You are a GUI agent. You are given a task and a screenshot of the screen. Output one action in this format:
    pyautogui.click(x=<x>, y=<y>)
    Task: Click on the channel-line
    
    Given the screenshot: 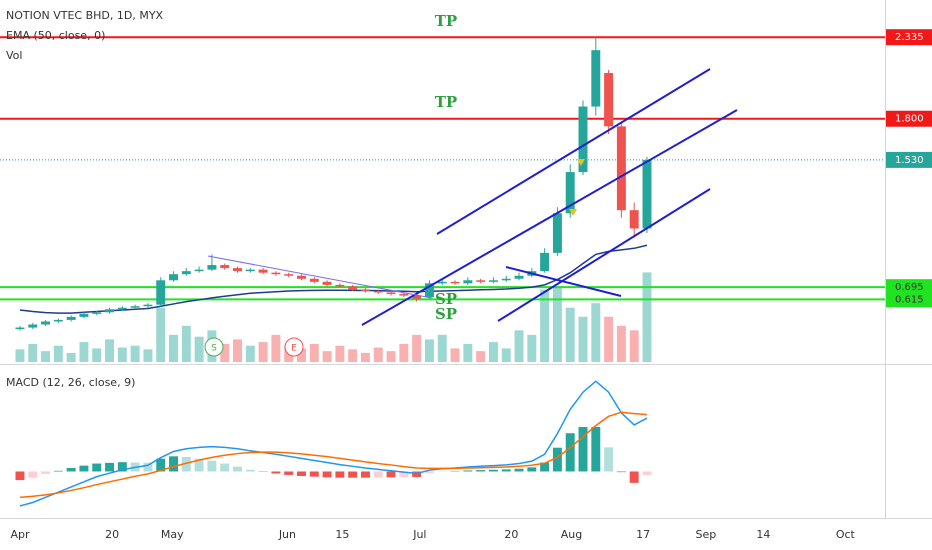 What is the action you would take?
    pyautogui.click(x=573, y=151)
    